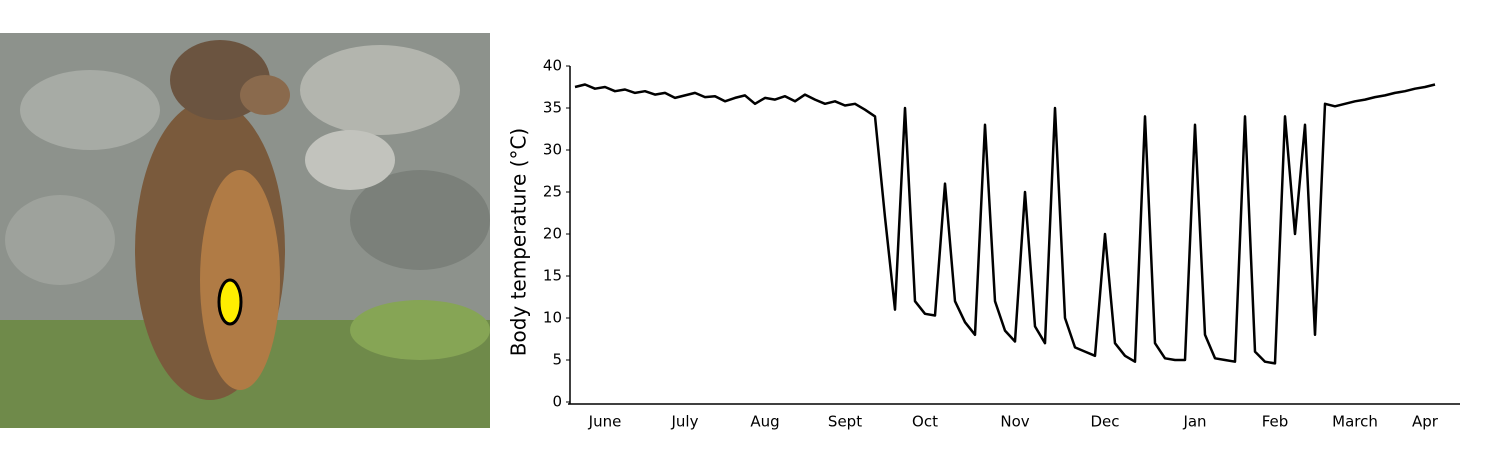 The height and width of the screenshot is (451, 1503). What do you see at coordinates (685, 422) in the screenshot?
I see `x-tick-label: July` at bounding box center [685, 422].